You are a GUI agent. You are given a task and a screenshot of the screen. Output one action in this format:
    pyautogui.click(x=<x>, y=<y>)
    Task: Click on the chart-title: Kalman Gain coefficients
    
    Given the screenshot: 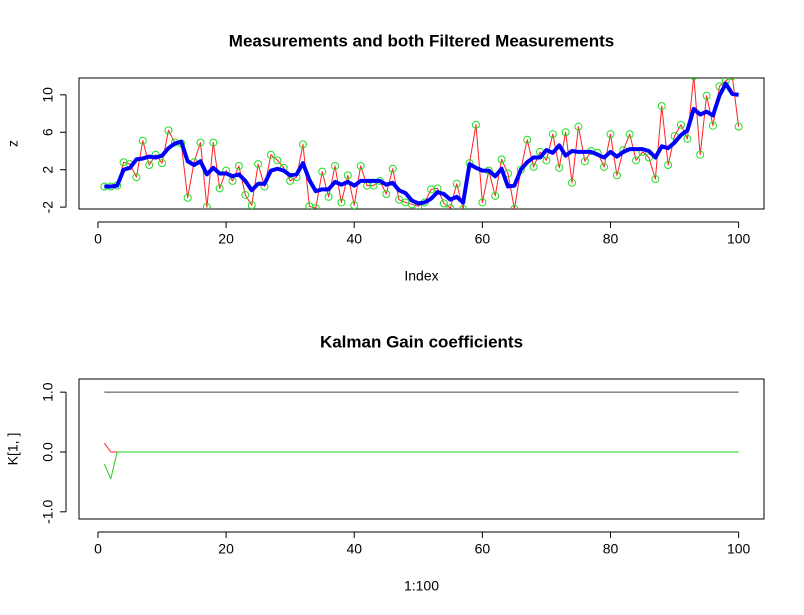 What is the action you would take?
    pyautogui.click(x=421, y=341)
    